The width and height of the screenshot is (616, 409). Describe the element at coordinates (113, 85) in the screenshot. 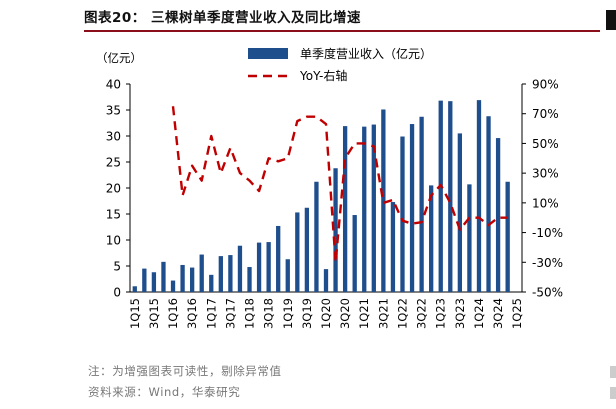

I see `left-tick-label: 40` at that location.